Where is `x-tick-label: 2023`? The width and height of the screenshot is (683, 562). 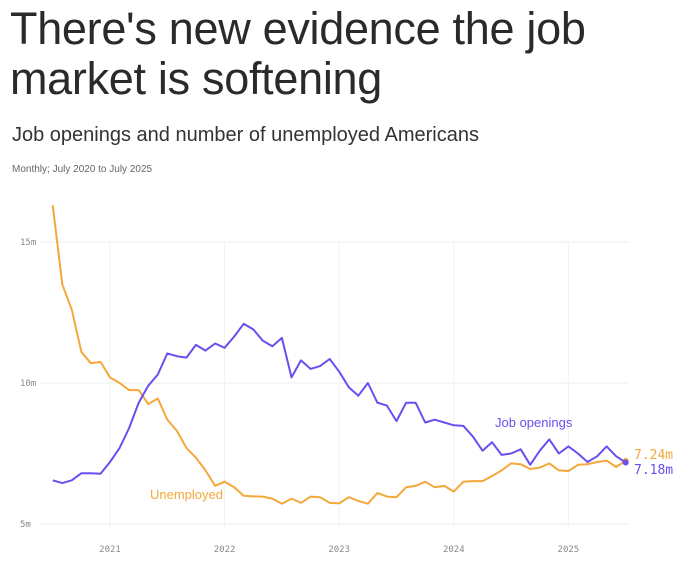
x-tick-label: 2023 is located at coordinates (339, 550).